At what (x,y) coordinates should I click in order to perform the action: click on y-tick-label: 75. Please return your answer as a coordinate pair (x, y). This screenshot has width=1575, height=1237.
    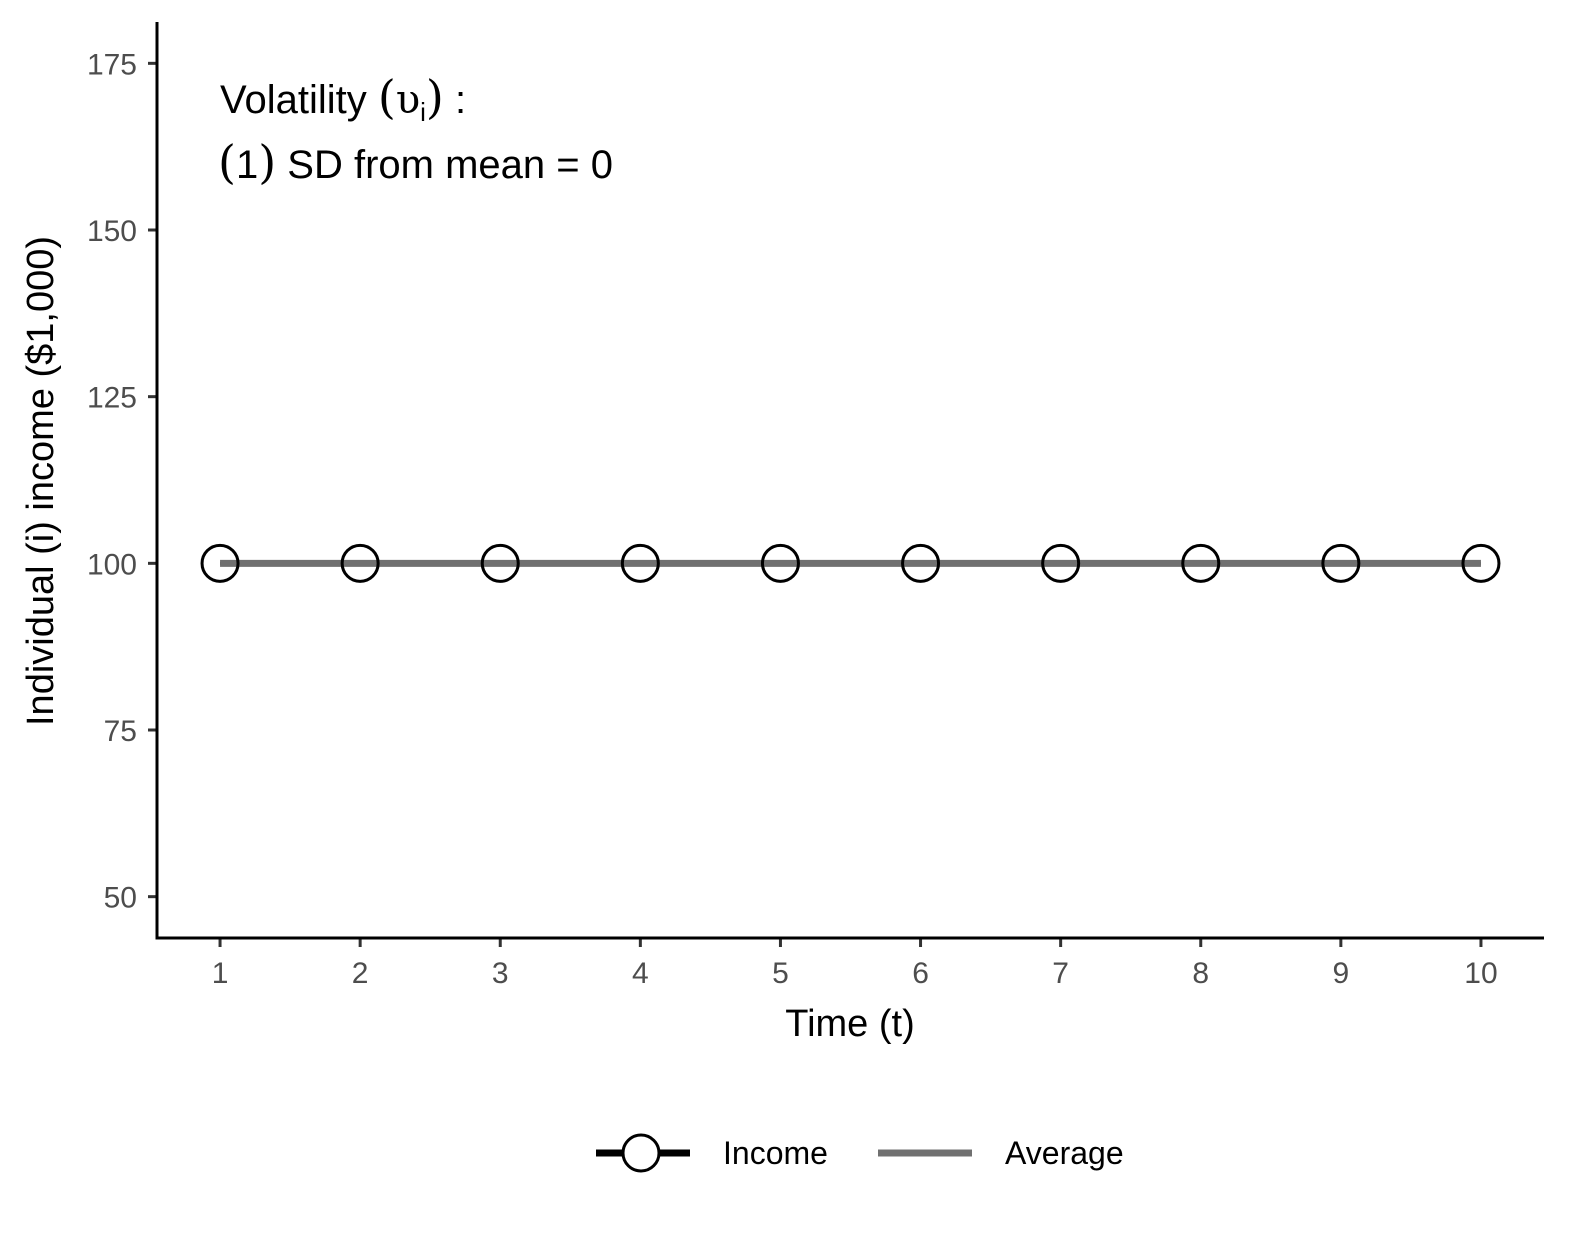
    Looking at the image, I should click on (120, 731).